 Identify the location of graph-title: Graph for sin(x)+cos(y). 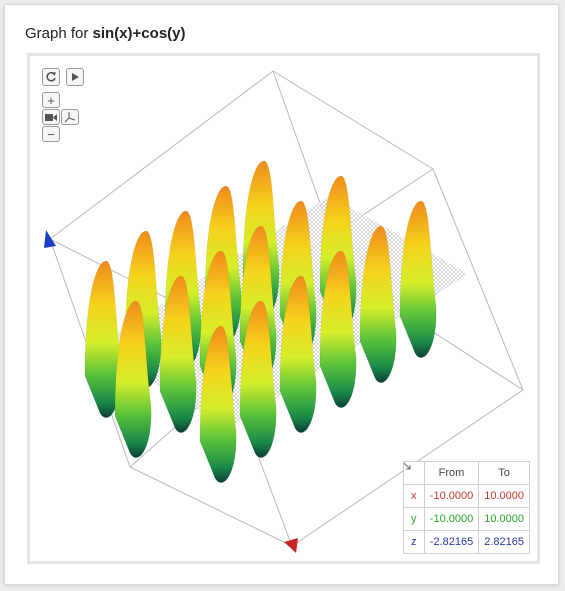
(105, 33).